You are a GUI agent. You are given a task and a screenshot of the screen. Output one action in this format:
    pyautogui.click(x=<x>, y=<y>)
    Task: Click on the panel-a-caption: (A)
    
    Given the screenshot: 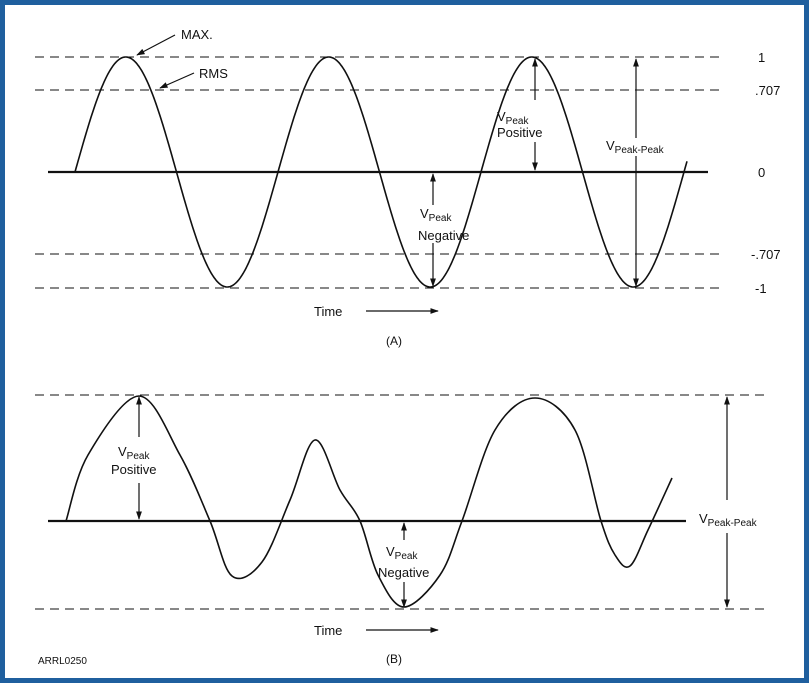 What is the action you would take?
    pyautogui.click(x=394, y=341)
    